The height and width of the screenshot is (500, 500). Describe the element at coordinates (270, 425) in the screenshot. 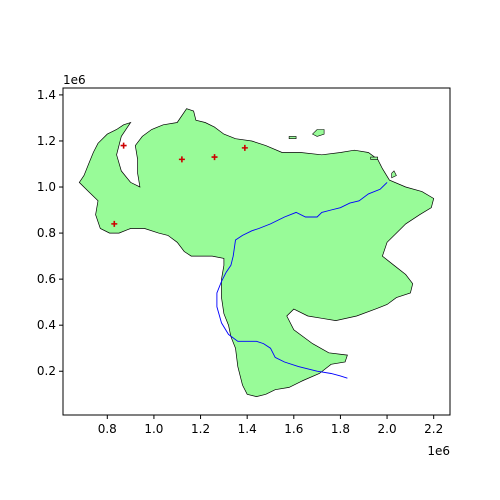

I see `x-axis: 0.8 1.0 1.2 1.4 1.6 1.8 2.0 2.2` at that location.